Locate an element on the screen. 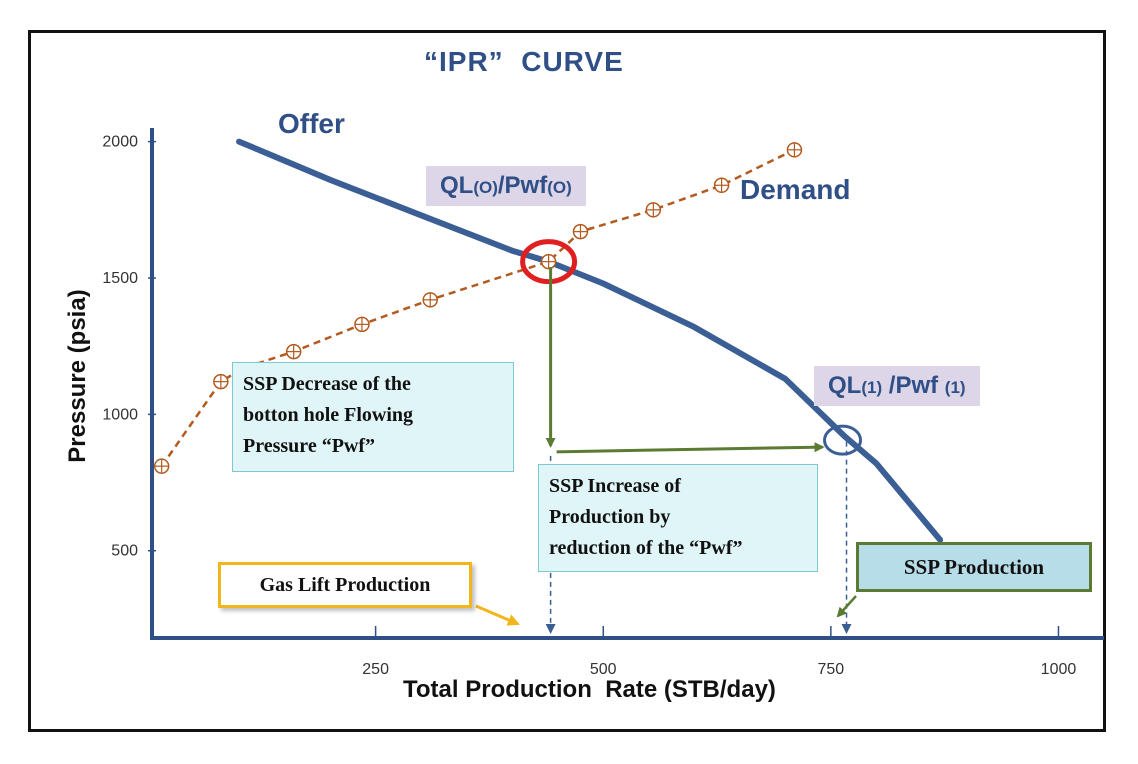 This screenshot has width=1138, height=764. y-tick-label: 1500 is located at coordinates (120, 278).